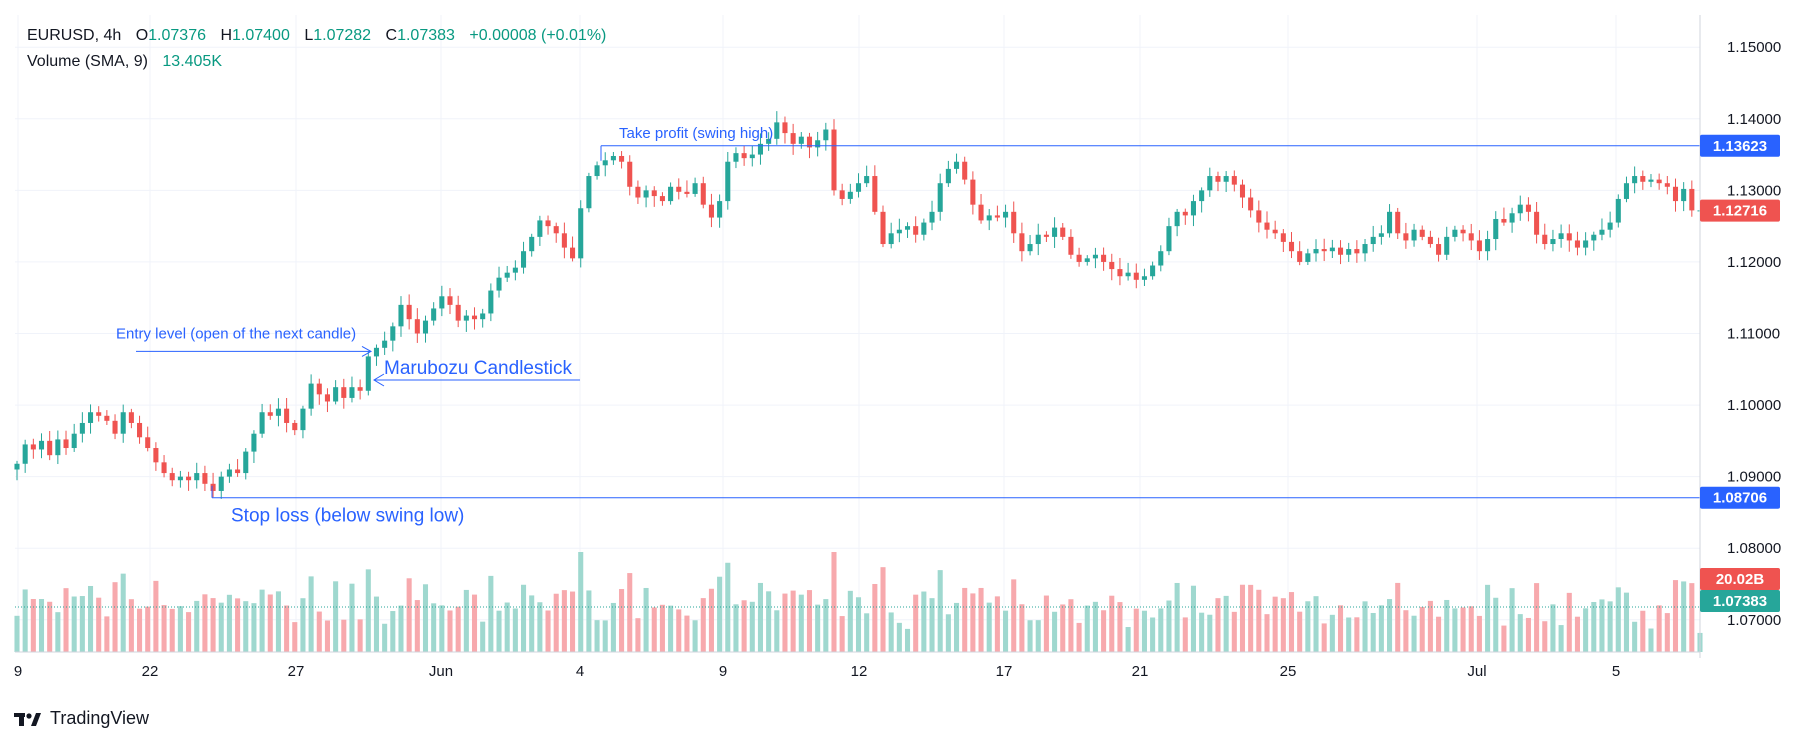  I want to click on marubozu-label: Marubozu Candlestick, so click(478, 368).